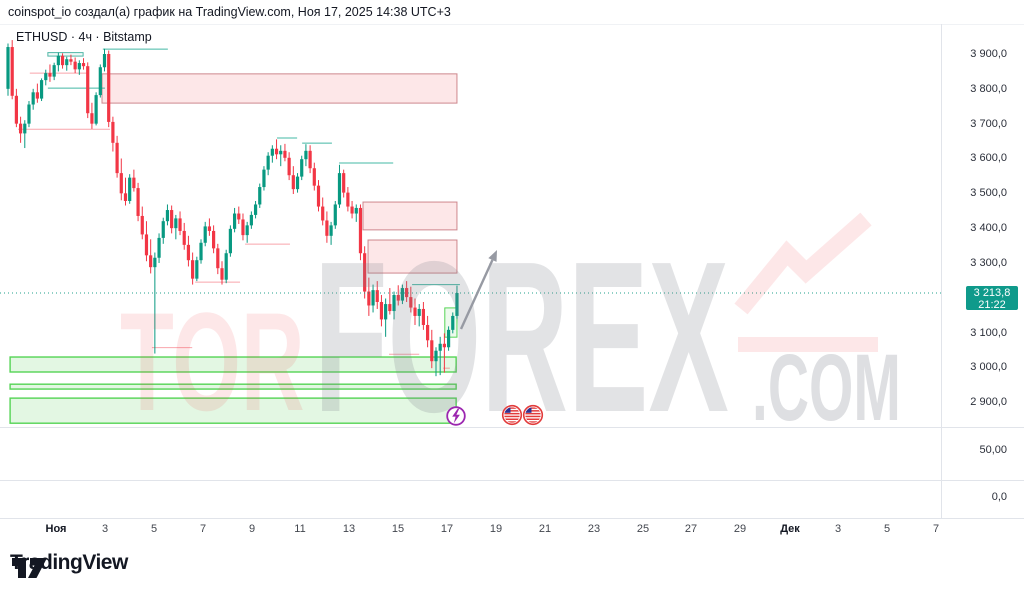 The image size is (1024, 594). I want to click on time-tick-label: 3, so click(838, 529).